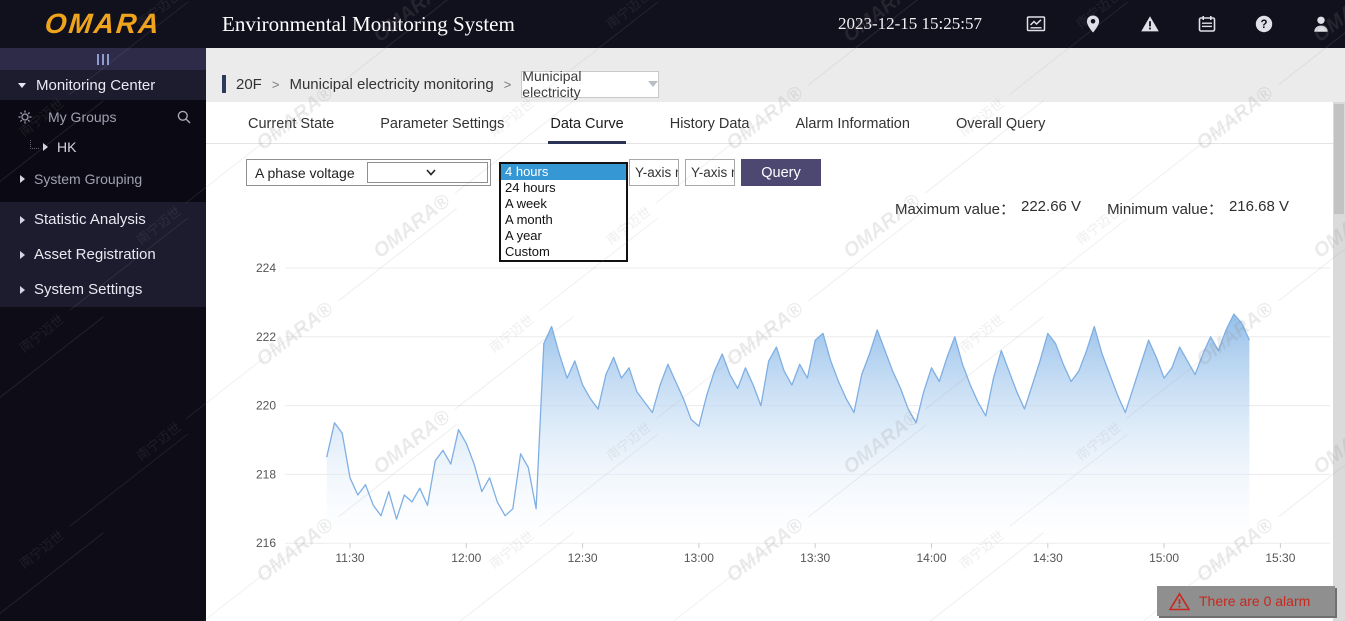 Image resolution: width=1345 pixels, height=621 pixels. Describe the element at coordinates (587, 128) in the screenshot. I see `tab-data-curve: Data Curve` at that location.